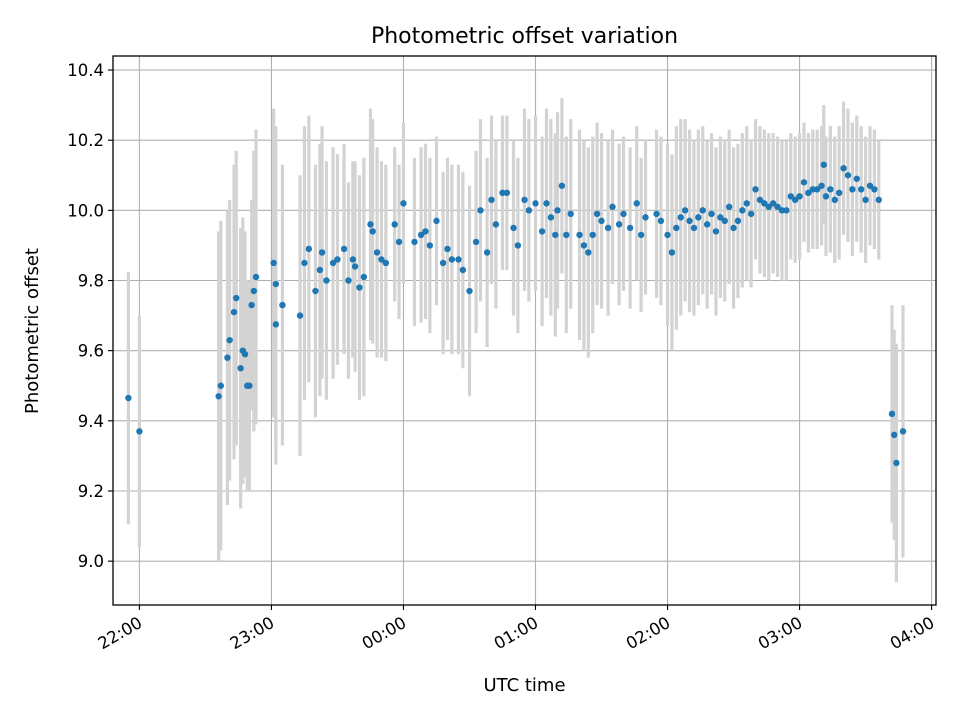  Describe the element at coordinates (91, 561) in the screenshot. I see `y-tick-label: 9.0` at that location.